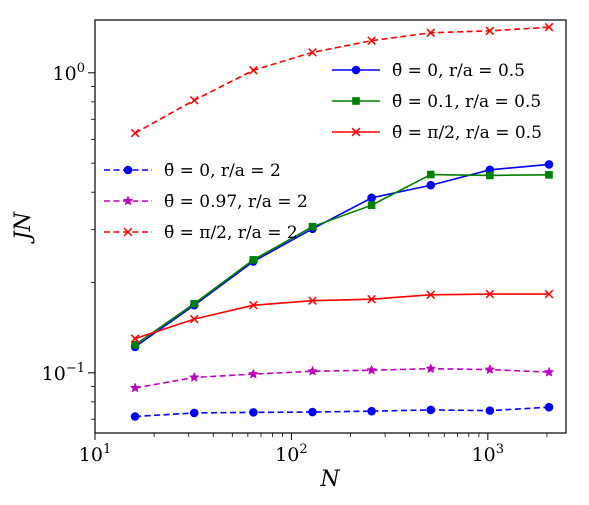 Image resolution: width=589 pixels, height=505 pixels. Describe the element at coordinates (236, 202) in the screenshot. I see `legend-label: θ̄ = 0.97, r/a = 2` at that location.